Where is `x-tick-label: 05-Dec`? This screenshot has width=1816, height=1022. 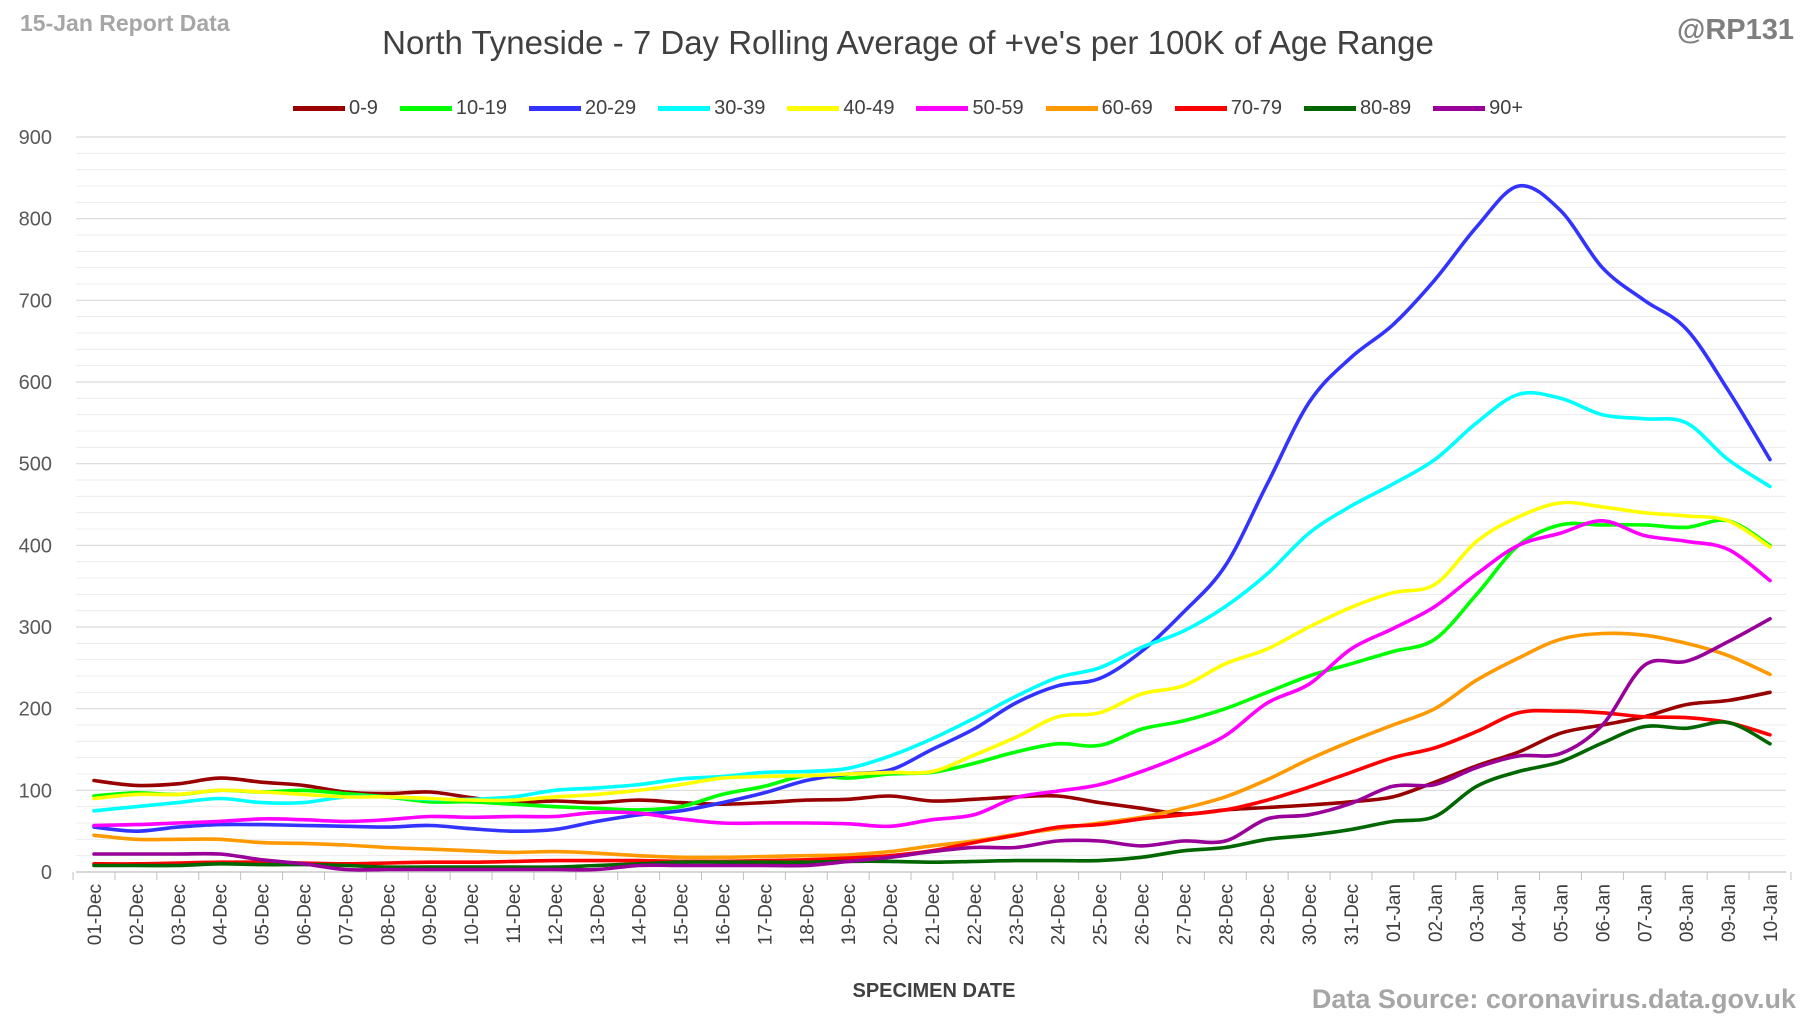
x-tick-label: 05-Dec is located at coordinates (263, 914).